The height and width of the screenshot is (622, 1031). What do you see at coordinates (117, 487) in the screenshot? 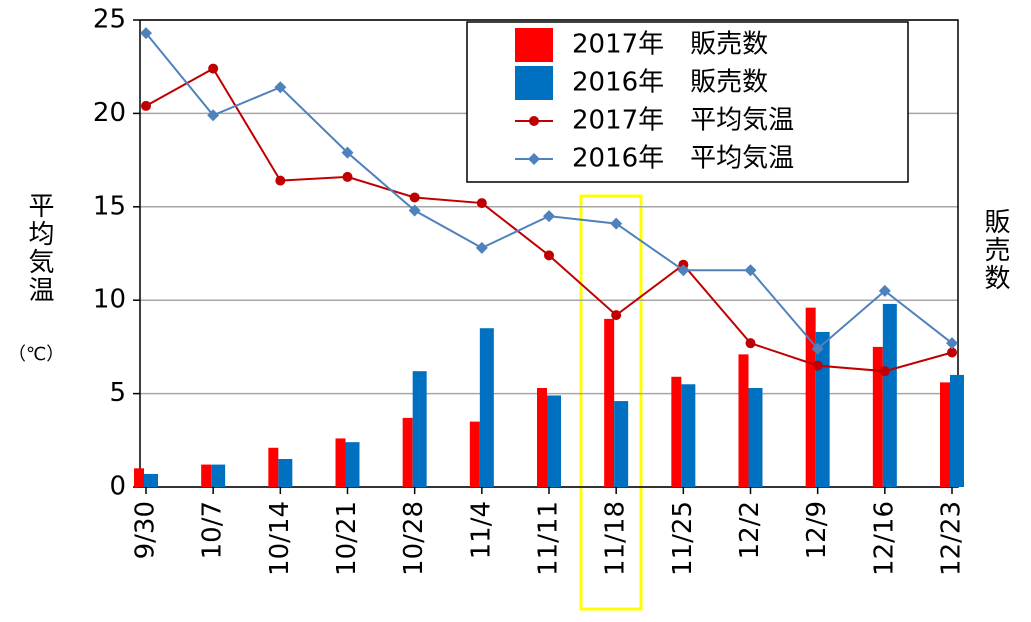
I see `y-tick-label: 0` at bounding box center [117, 487].